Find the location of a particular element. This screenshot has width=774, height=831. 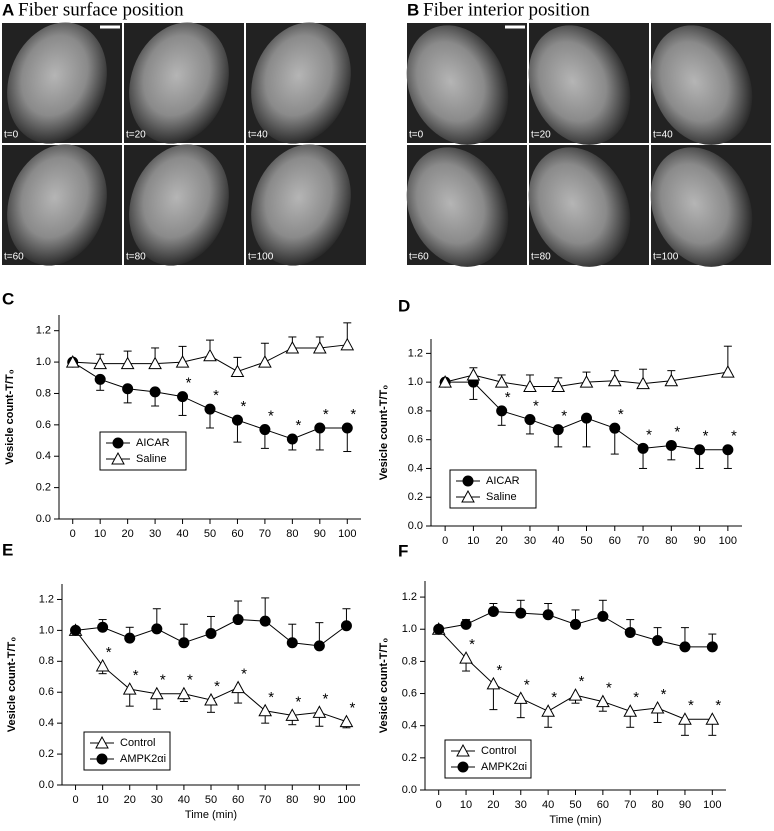

panel-label: A is located at coordinates (8, 9).